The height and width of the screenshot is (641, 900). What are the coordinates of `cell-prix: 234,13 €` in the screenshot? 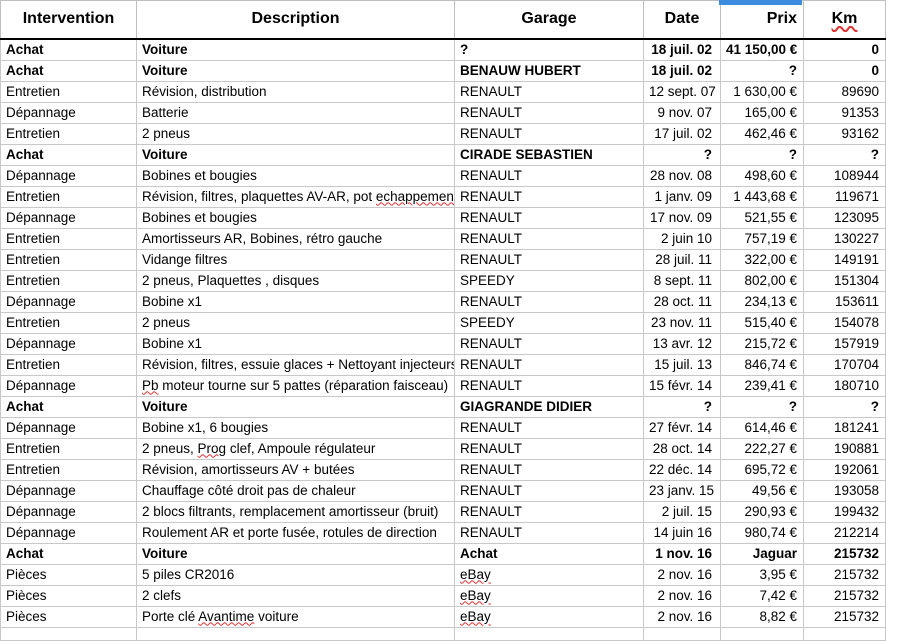 It's located at (762, 302).